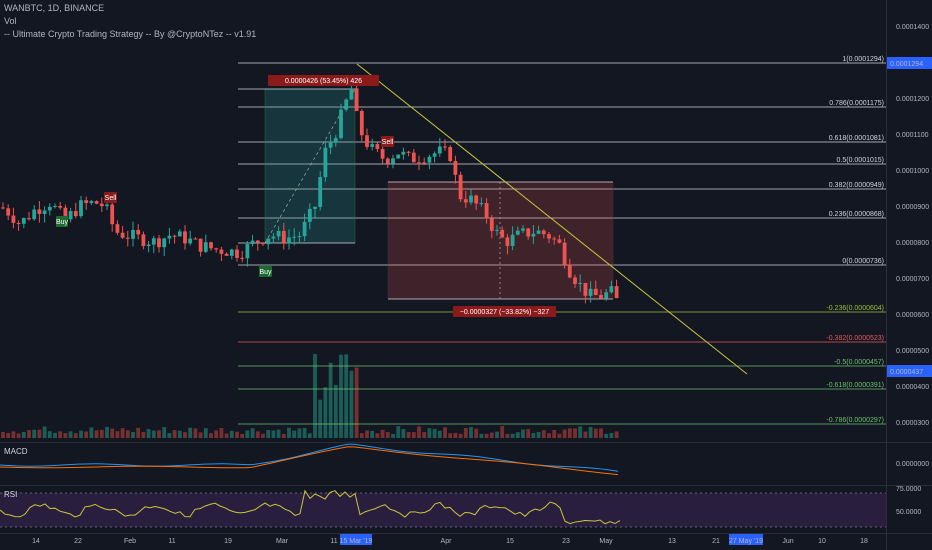  What do you see at coordinates (566, 541) in the screenshot?
I see `time-axis-tick: 23` at bounding box center [566, 541].